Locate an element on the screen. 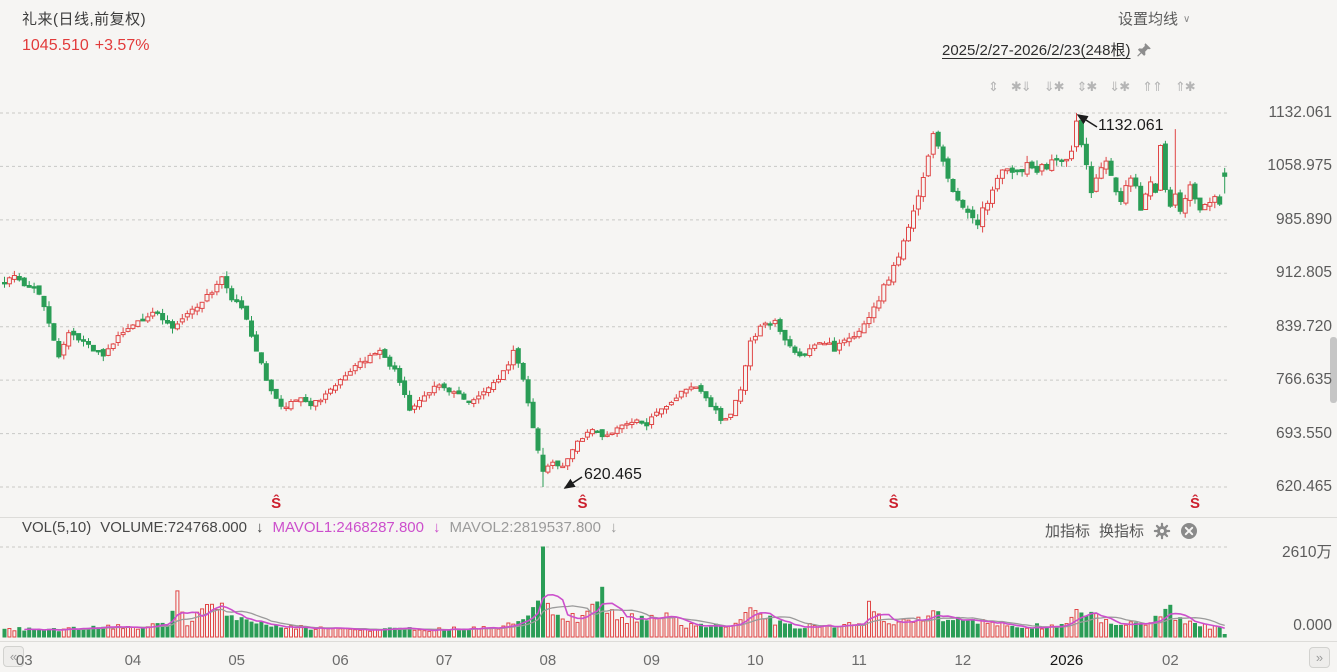 This screenshot has height=672, width=1337. scroll-left-button: « is located at coordinates (13, 656).